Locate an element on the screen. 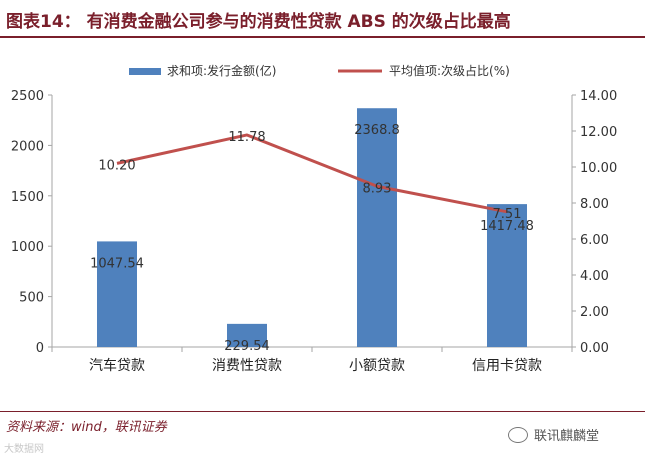 This screenshot has height=462, width=645. y-right-tick-label: 8.00 is located at coordinates (594, 204).